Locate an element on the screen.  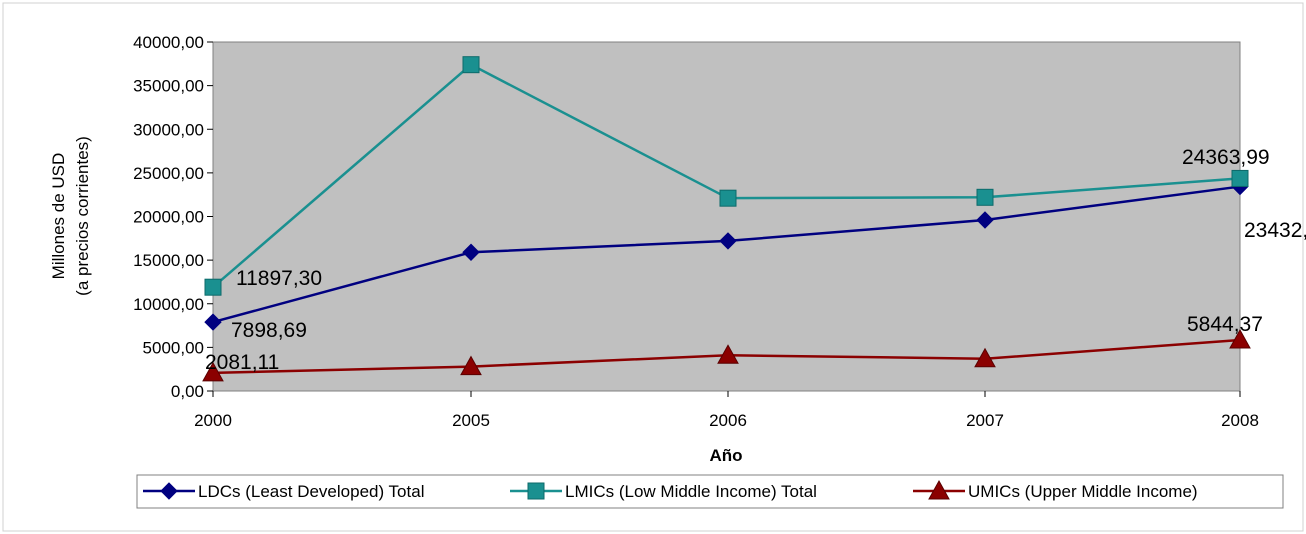
series-umics is located at coordinates (726, 355).